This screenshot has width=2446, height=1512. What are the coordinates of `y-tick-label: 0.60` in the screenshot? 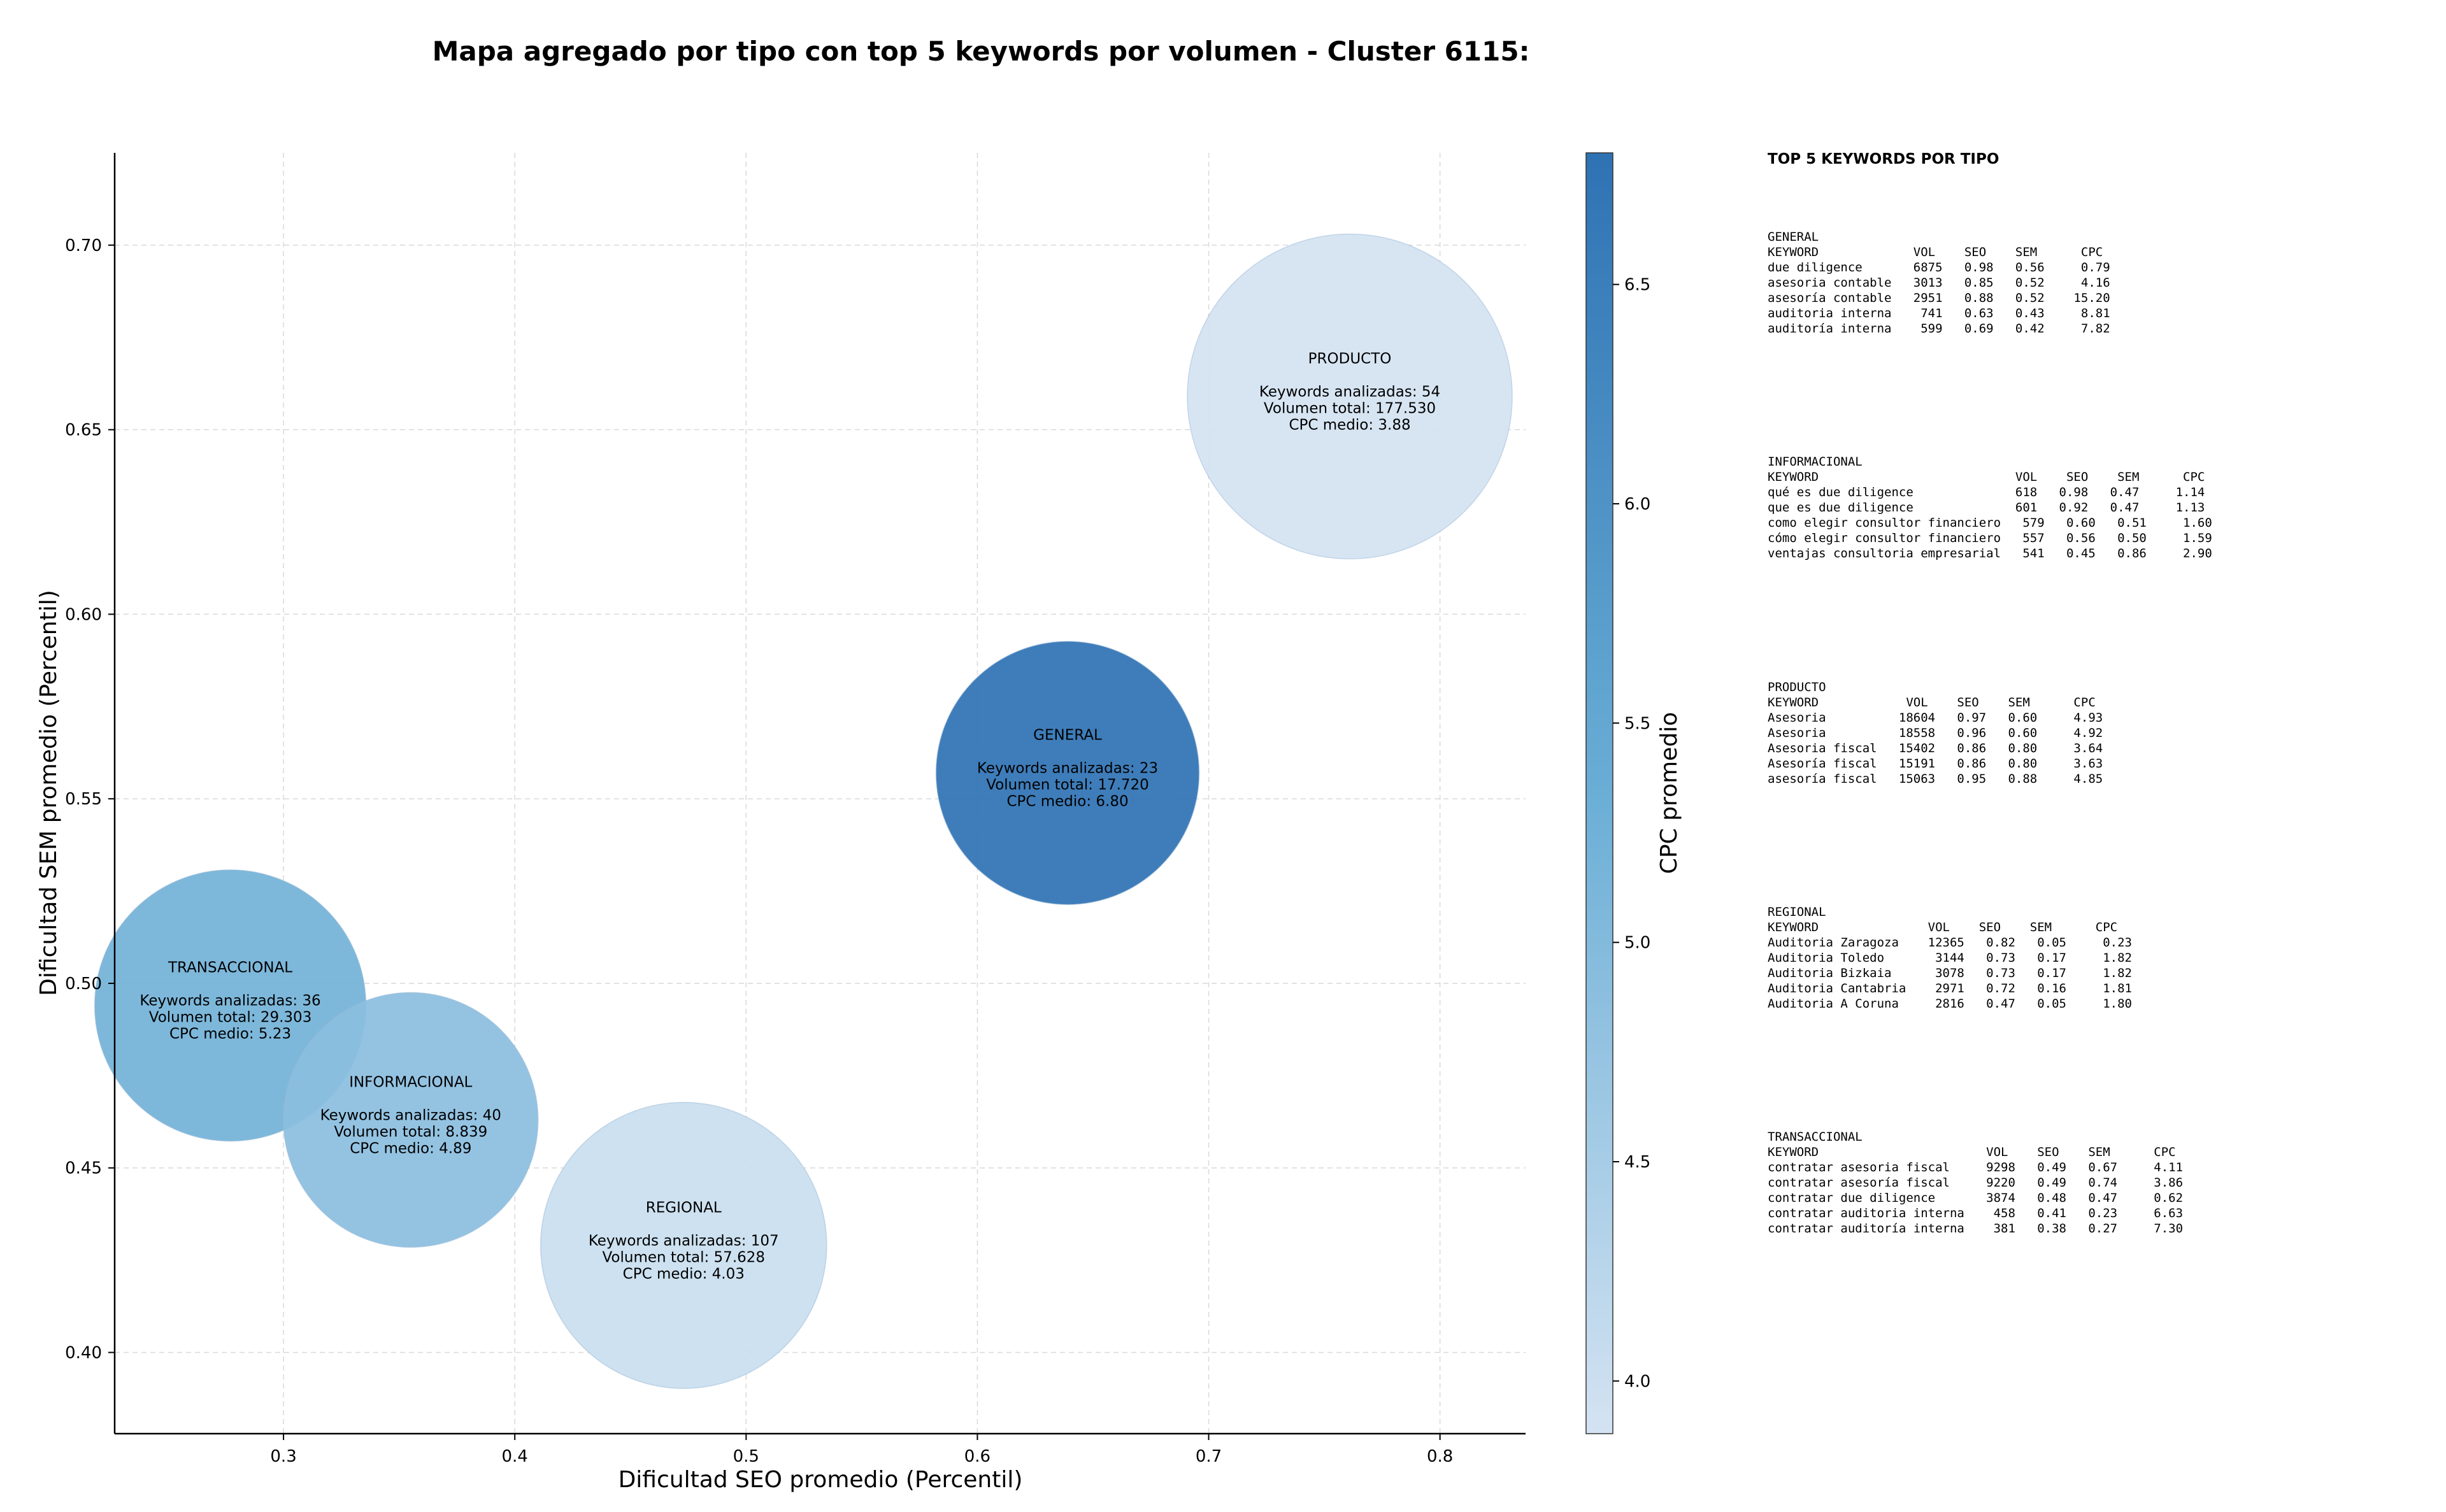 It's located at (84, 614).